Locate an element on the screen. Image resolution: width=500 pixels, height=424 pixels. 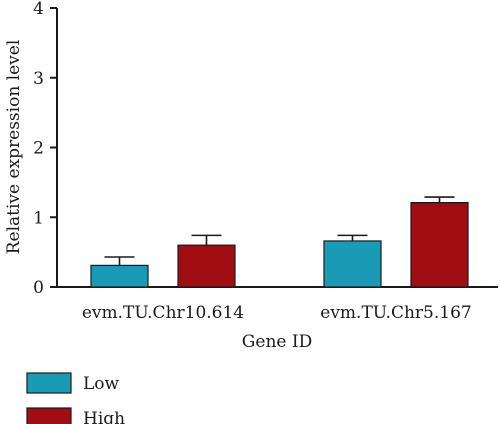
legend-label-high: High is located at coordinates (104, 416).